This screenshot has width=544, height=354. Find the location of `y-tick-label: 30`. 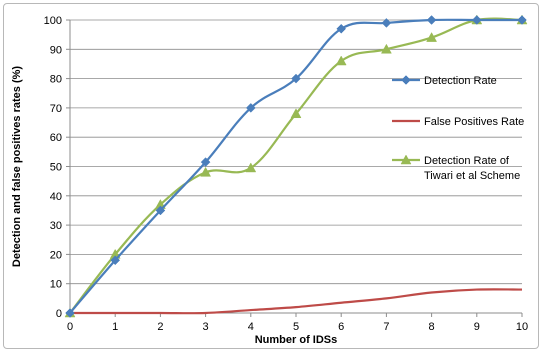

y-tick-label: 30 is located at coordinates (56, 226).